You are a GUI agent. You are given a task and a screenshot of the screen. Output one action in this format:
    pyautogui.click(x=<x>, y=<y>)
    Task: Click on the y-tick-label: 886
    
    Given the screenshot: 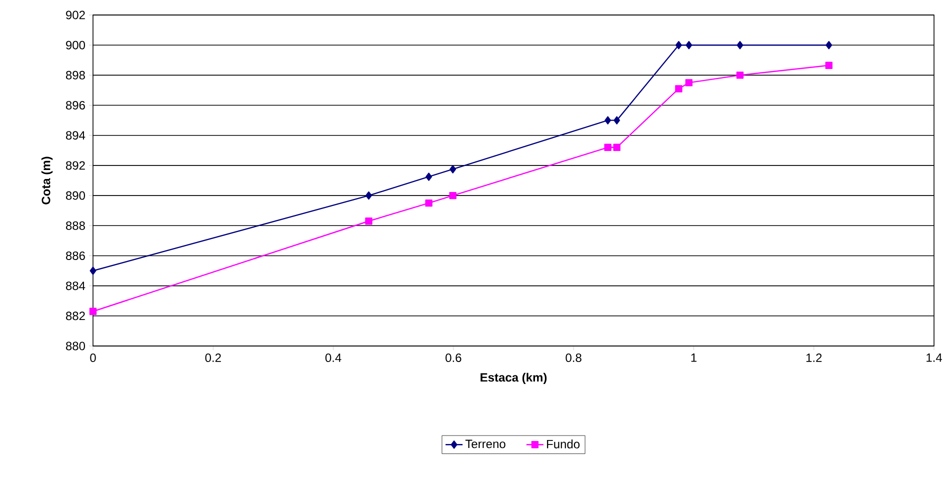 What is the action you would take?
    pyautogui.click(x=75, y=255)
    